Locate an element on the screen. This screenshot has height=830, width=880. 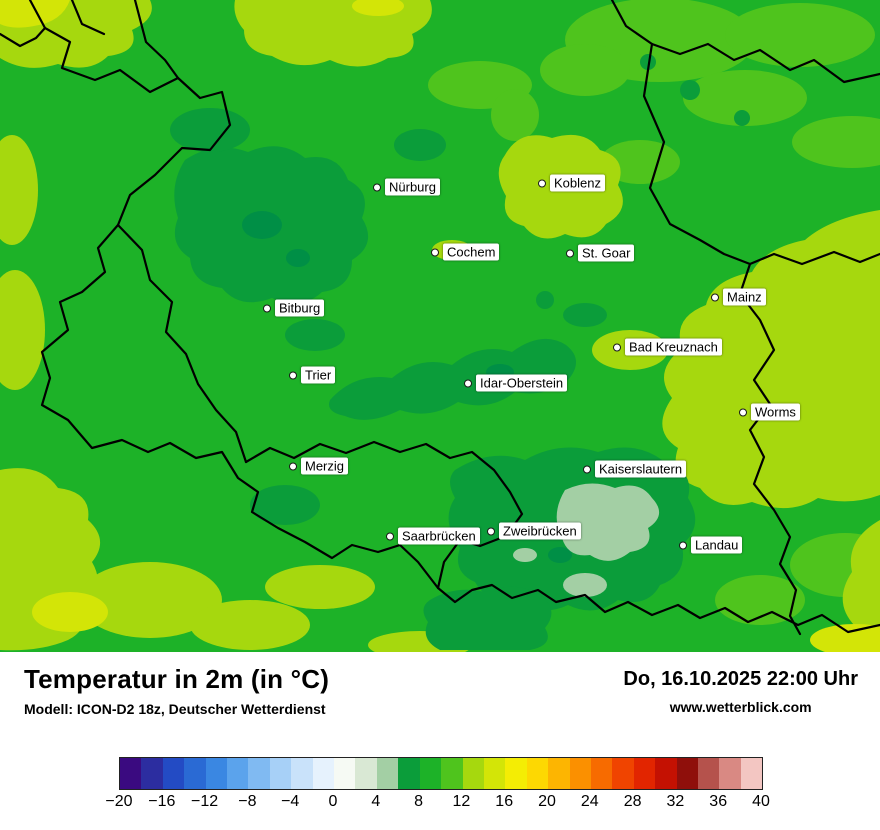
colorbar-tick: 36 is located at coordinates (718, 801).